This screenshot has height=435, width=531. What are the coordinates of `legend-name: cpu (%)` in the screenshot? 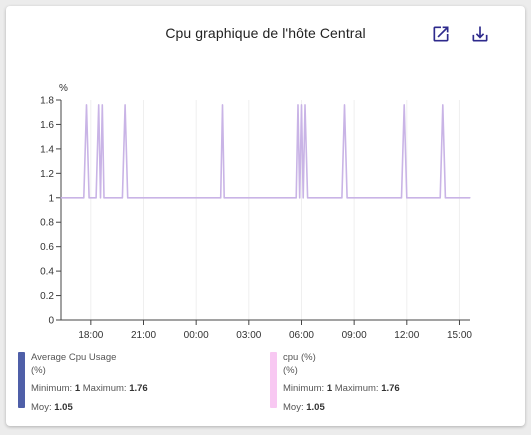 It's located at (299, 357).